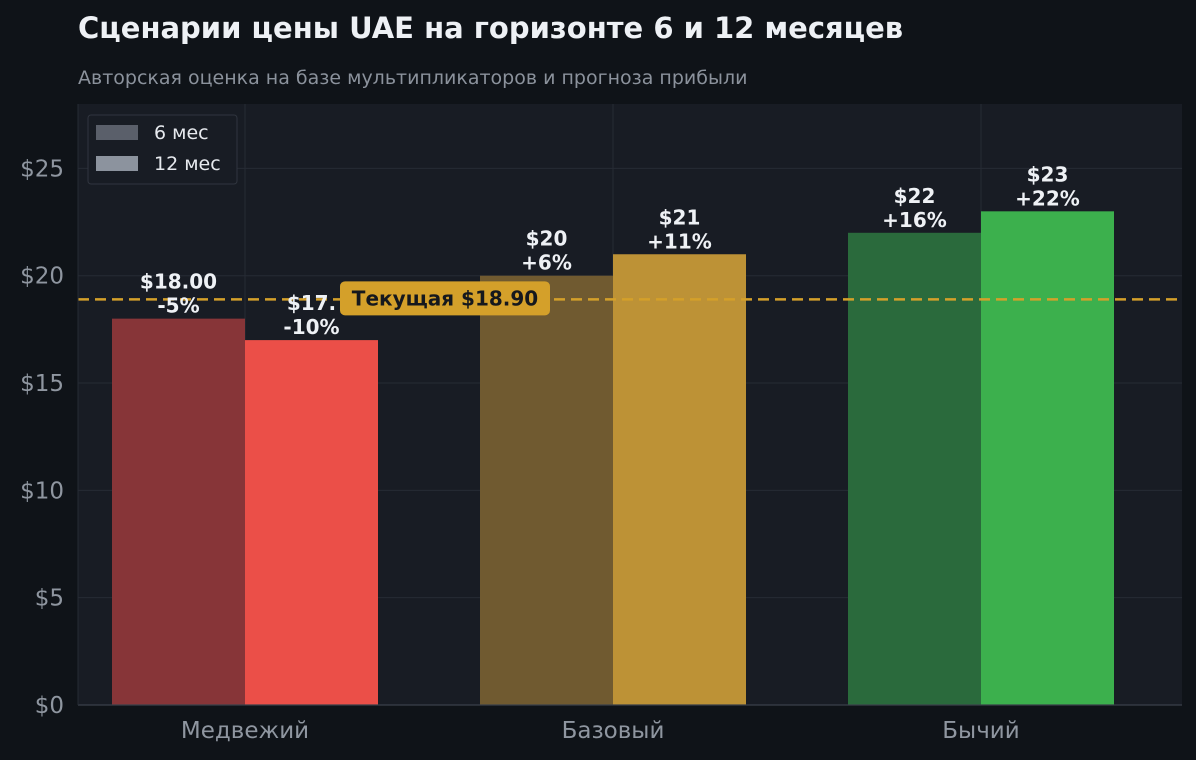  I want to click on legend: 6 мес 12 мес, so click(162, 149).